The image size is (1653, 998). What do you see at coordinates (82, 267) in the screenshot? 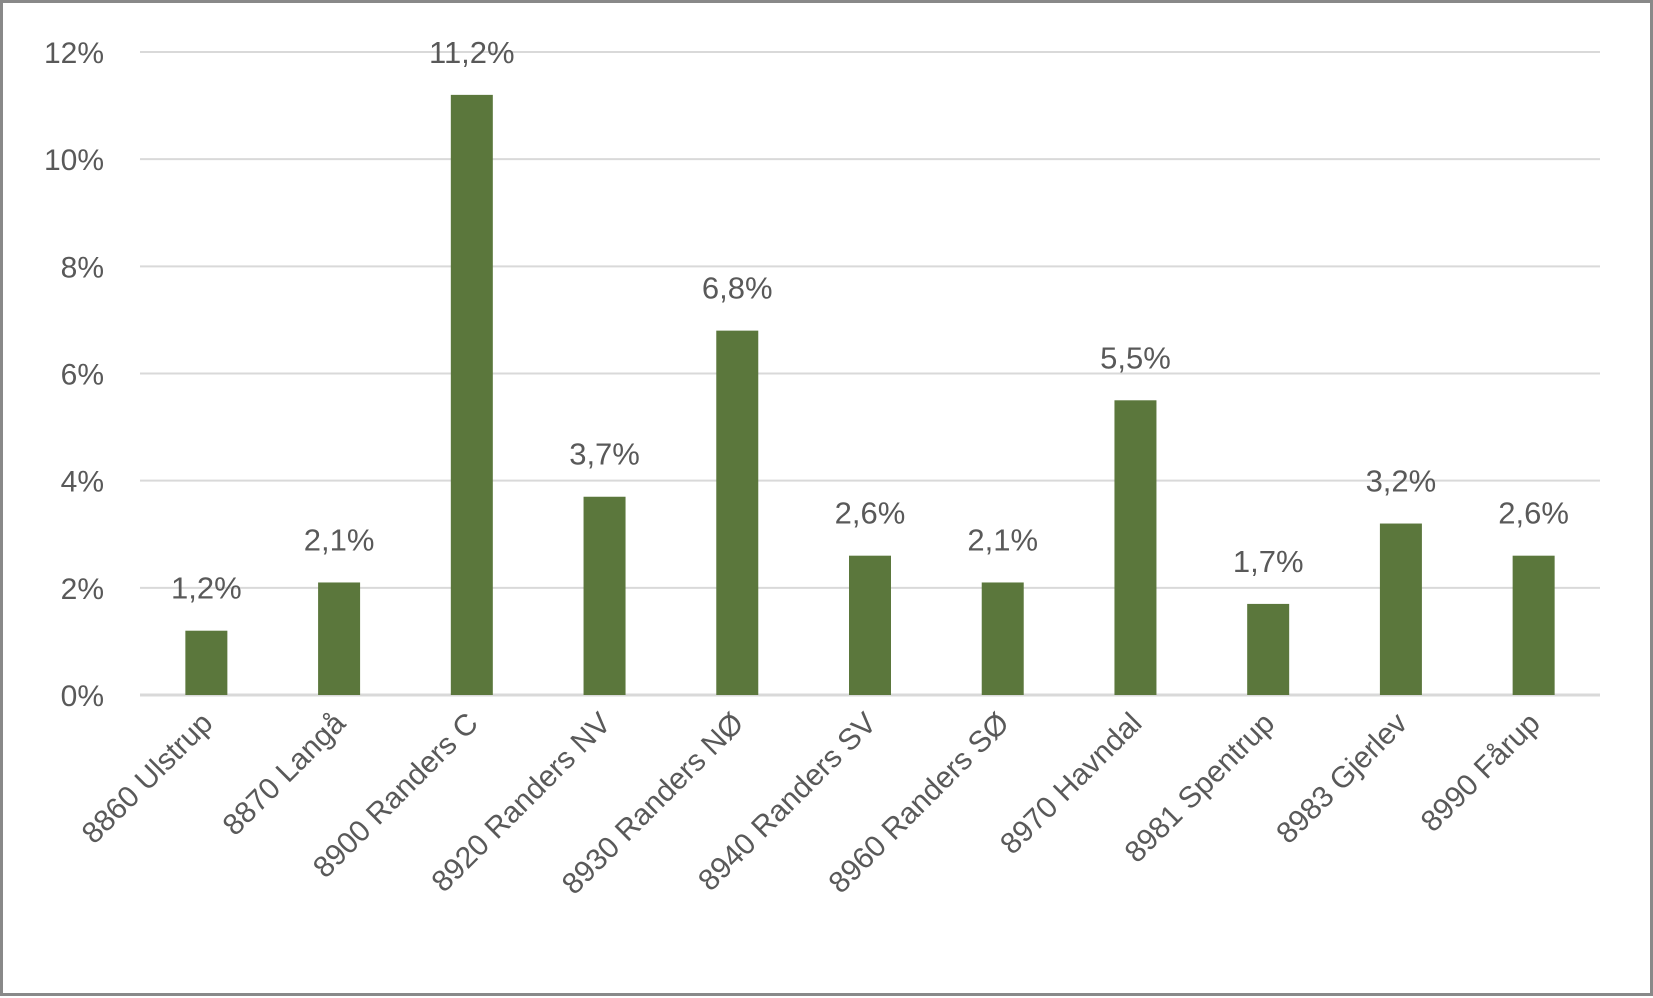
I see `y-tick-label: 8%` at bounding box center [82, 267].